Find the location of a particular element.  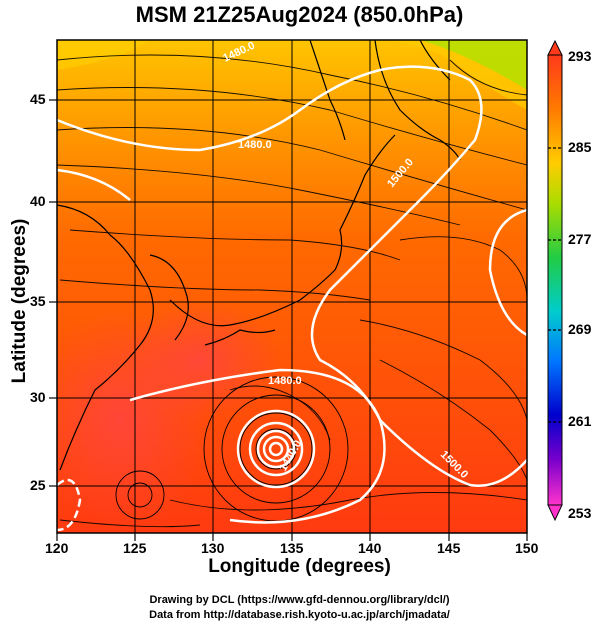

colorbar-label: 261 is located at coordinates (580, 421).